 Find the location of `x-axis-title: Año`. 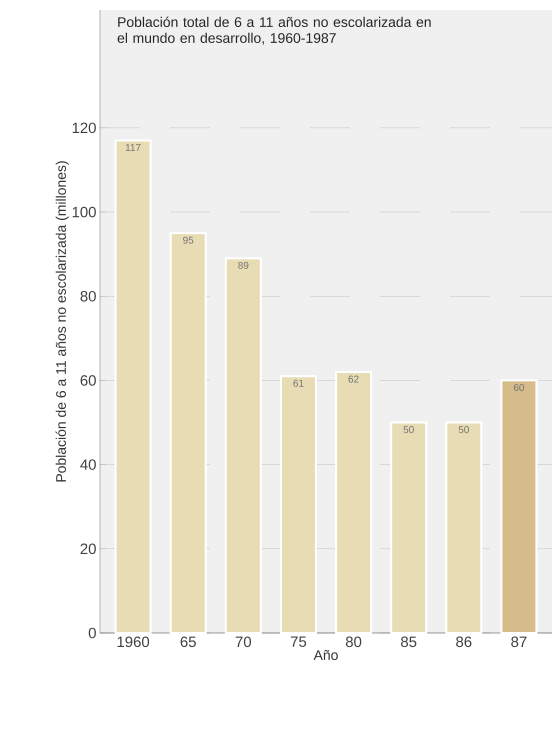

x-axis-title: Año is located at coordinates (326, 655).